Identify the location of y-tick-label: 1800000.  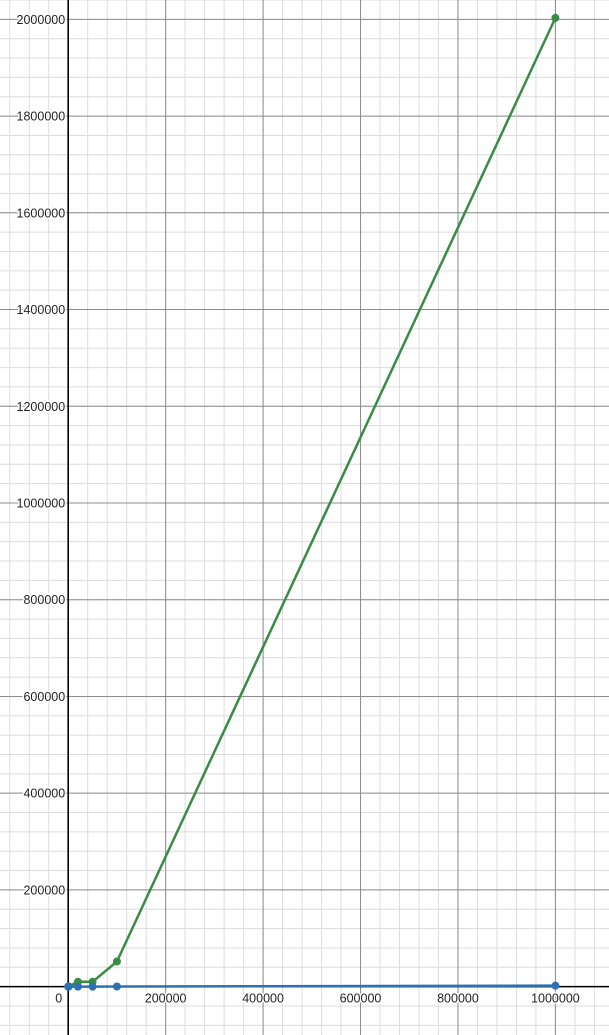
(41, 117).